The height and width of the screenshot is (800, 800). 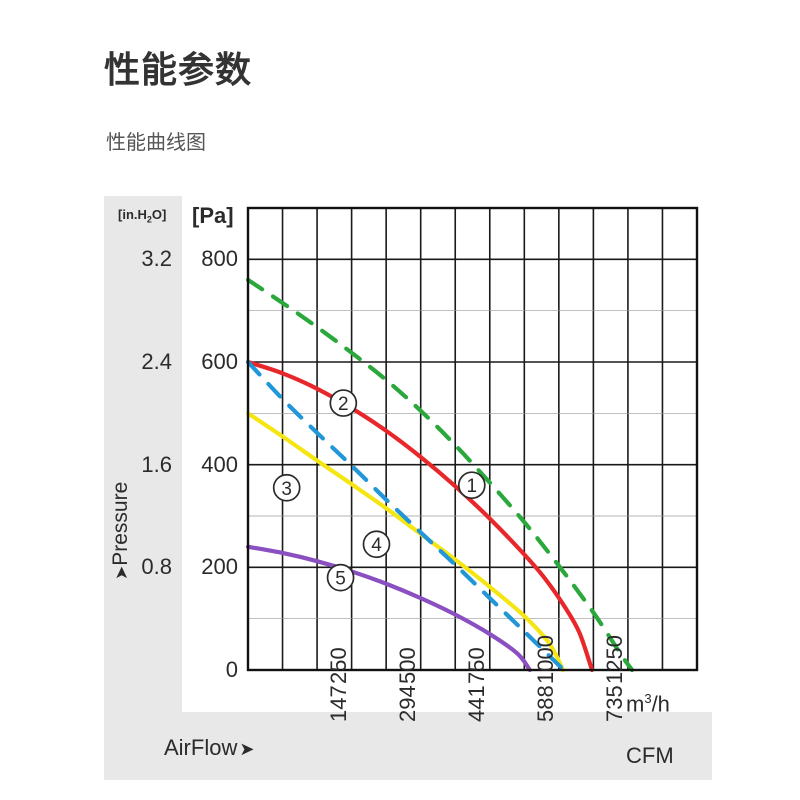 I want to click on left-gray-panel, so click(x=143, y=454).